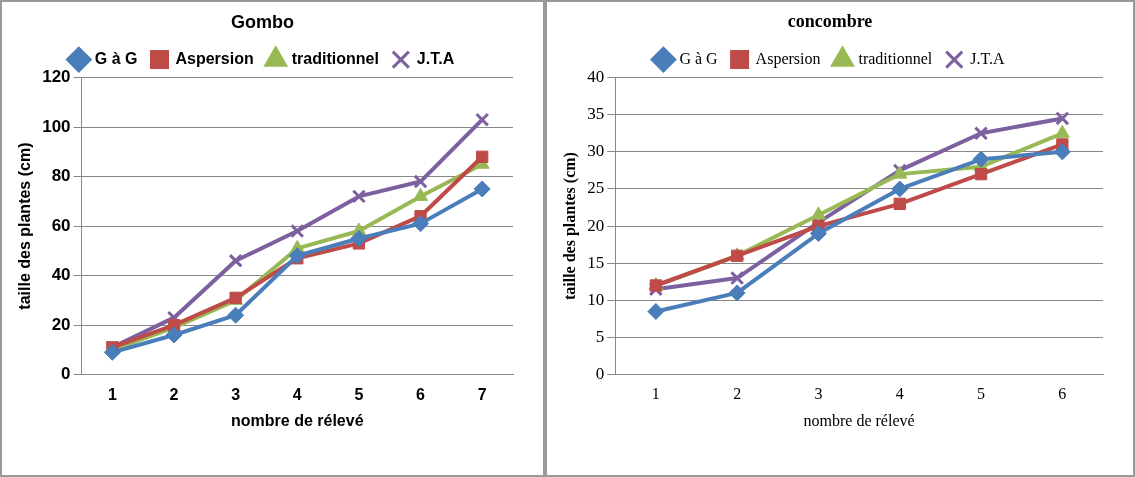 The height and width of the screenshot is (477, 1135). What do you see at coordinates (61, 176) in the screenshot?
I see `y-tick-label: 80` at bounding box center [61, 176].